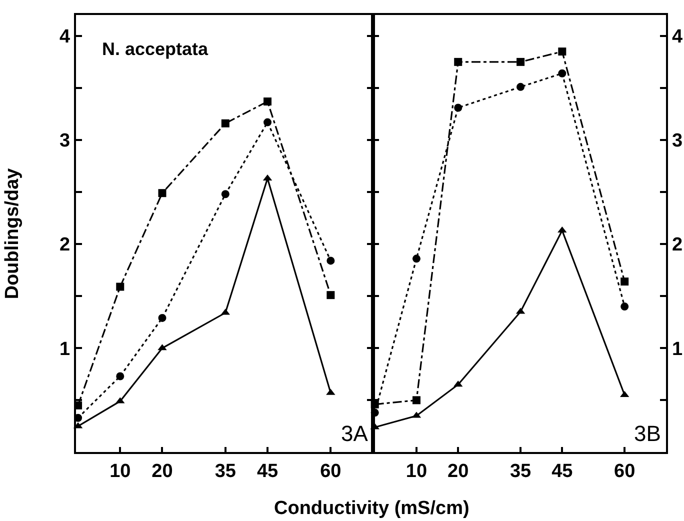 The width and height of the screenshot is (684, 521). I want to click on annotation: 3B, so click(647, 433).